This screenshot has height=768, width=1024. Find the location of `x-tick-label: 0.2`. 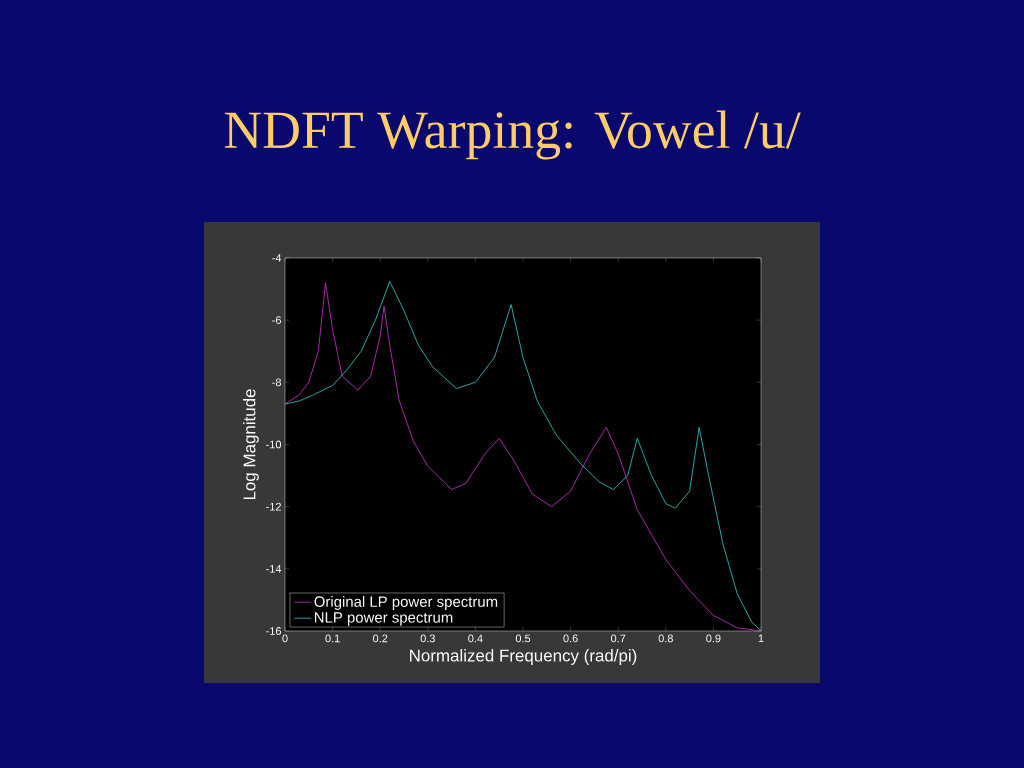

x-tick-label: 0.2 is located at coordinates (380, 638).